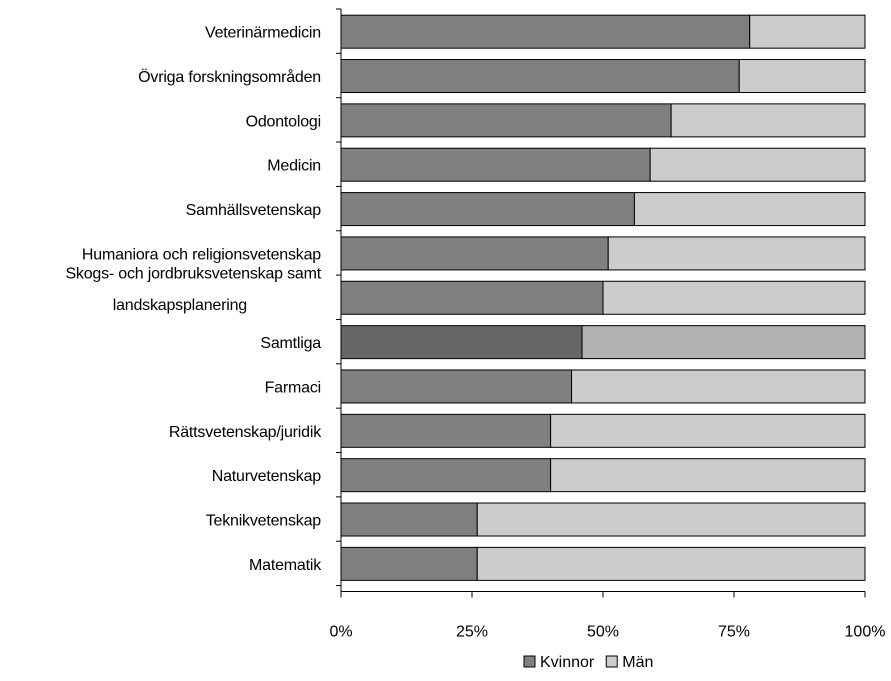 Image resolution: width=891 pixels, height=681 pixels. I want to click on category-label-1: Övriga forskningsområden, so click(229, 77).